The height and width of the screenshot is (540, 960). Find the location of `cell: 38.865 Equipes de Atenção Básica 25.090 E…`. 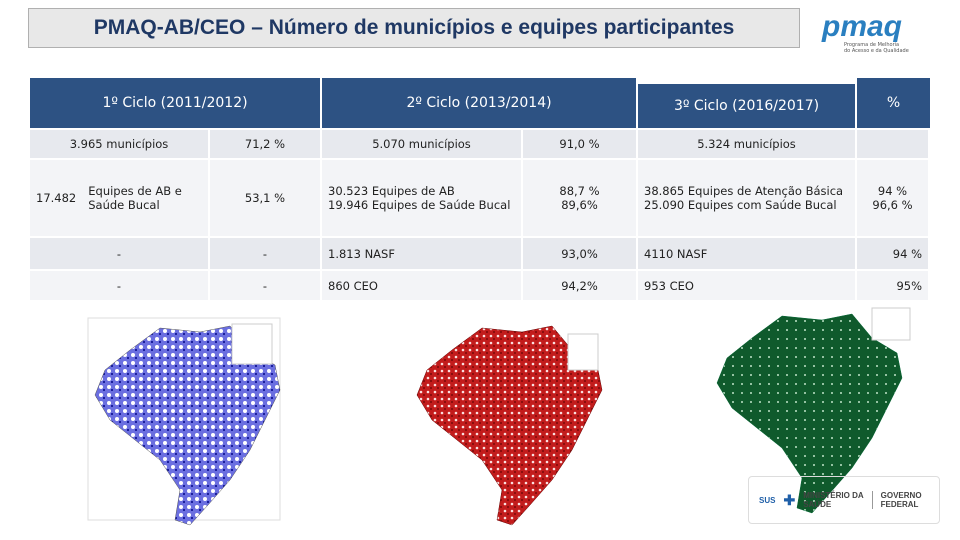

cell: 38.865 Equipes de Atenção Básica 25.090 E… is located at coordinates (747, 199).